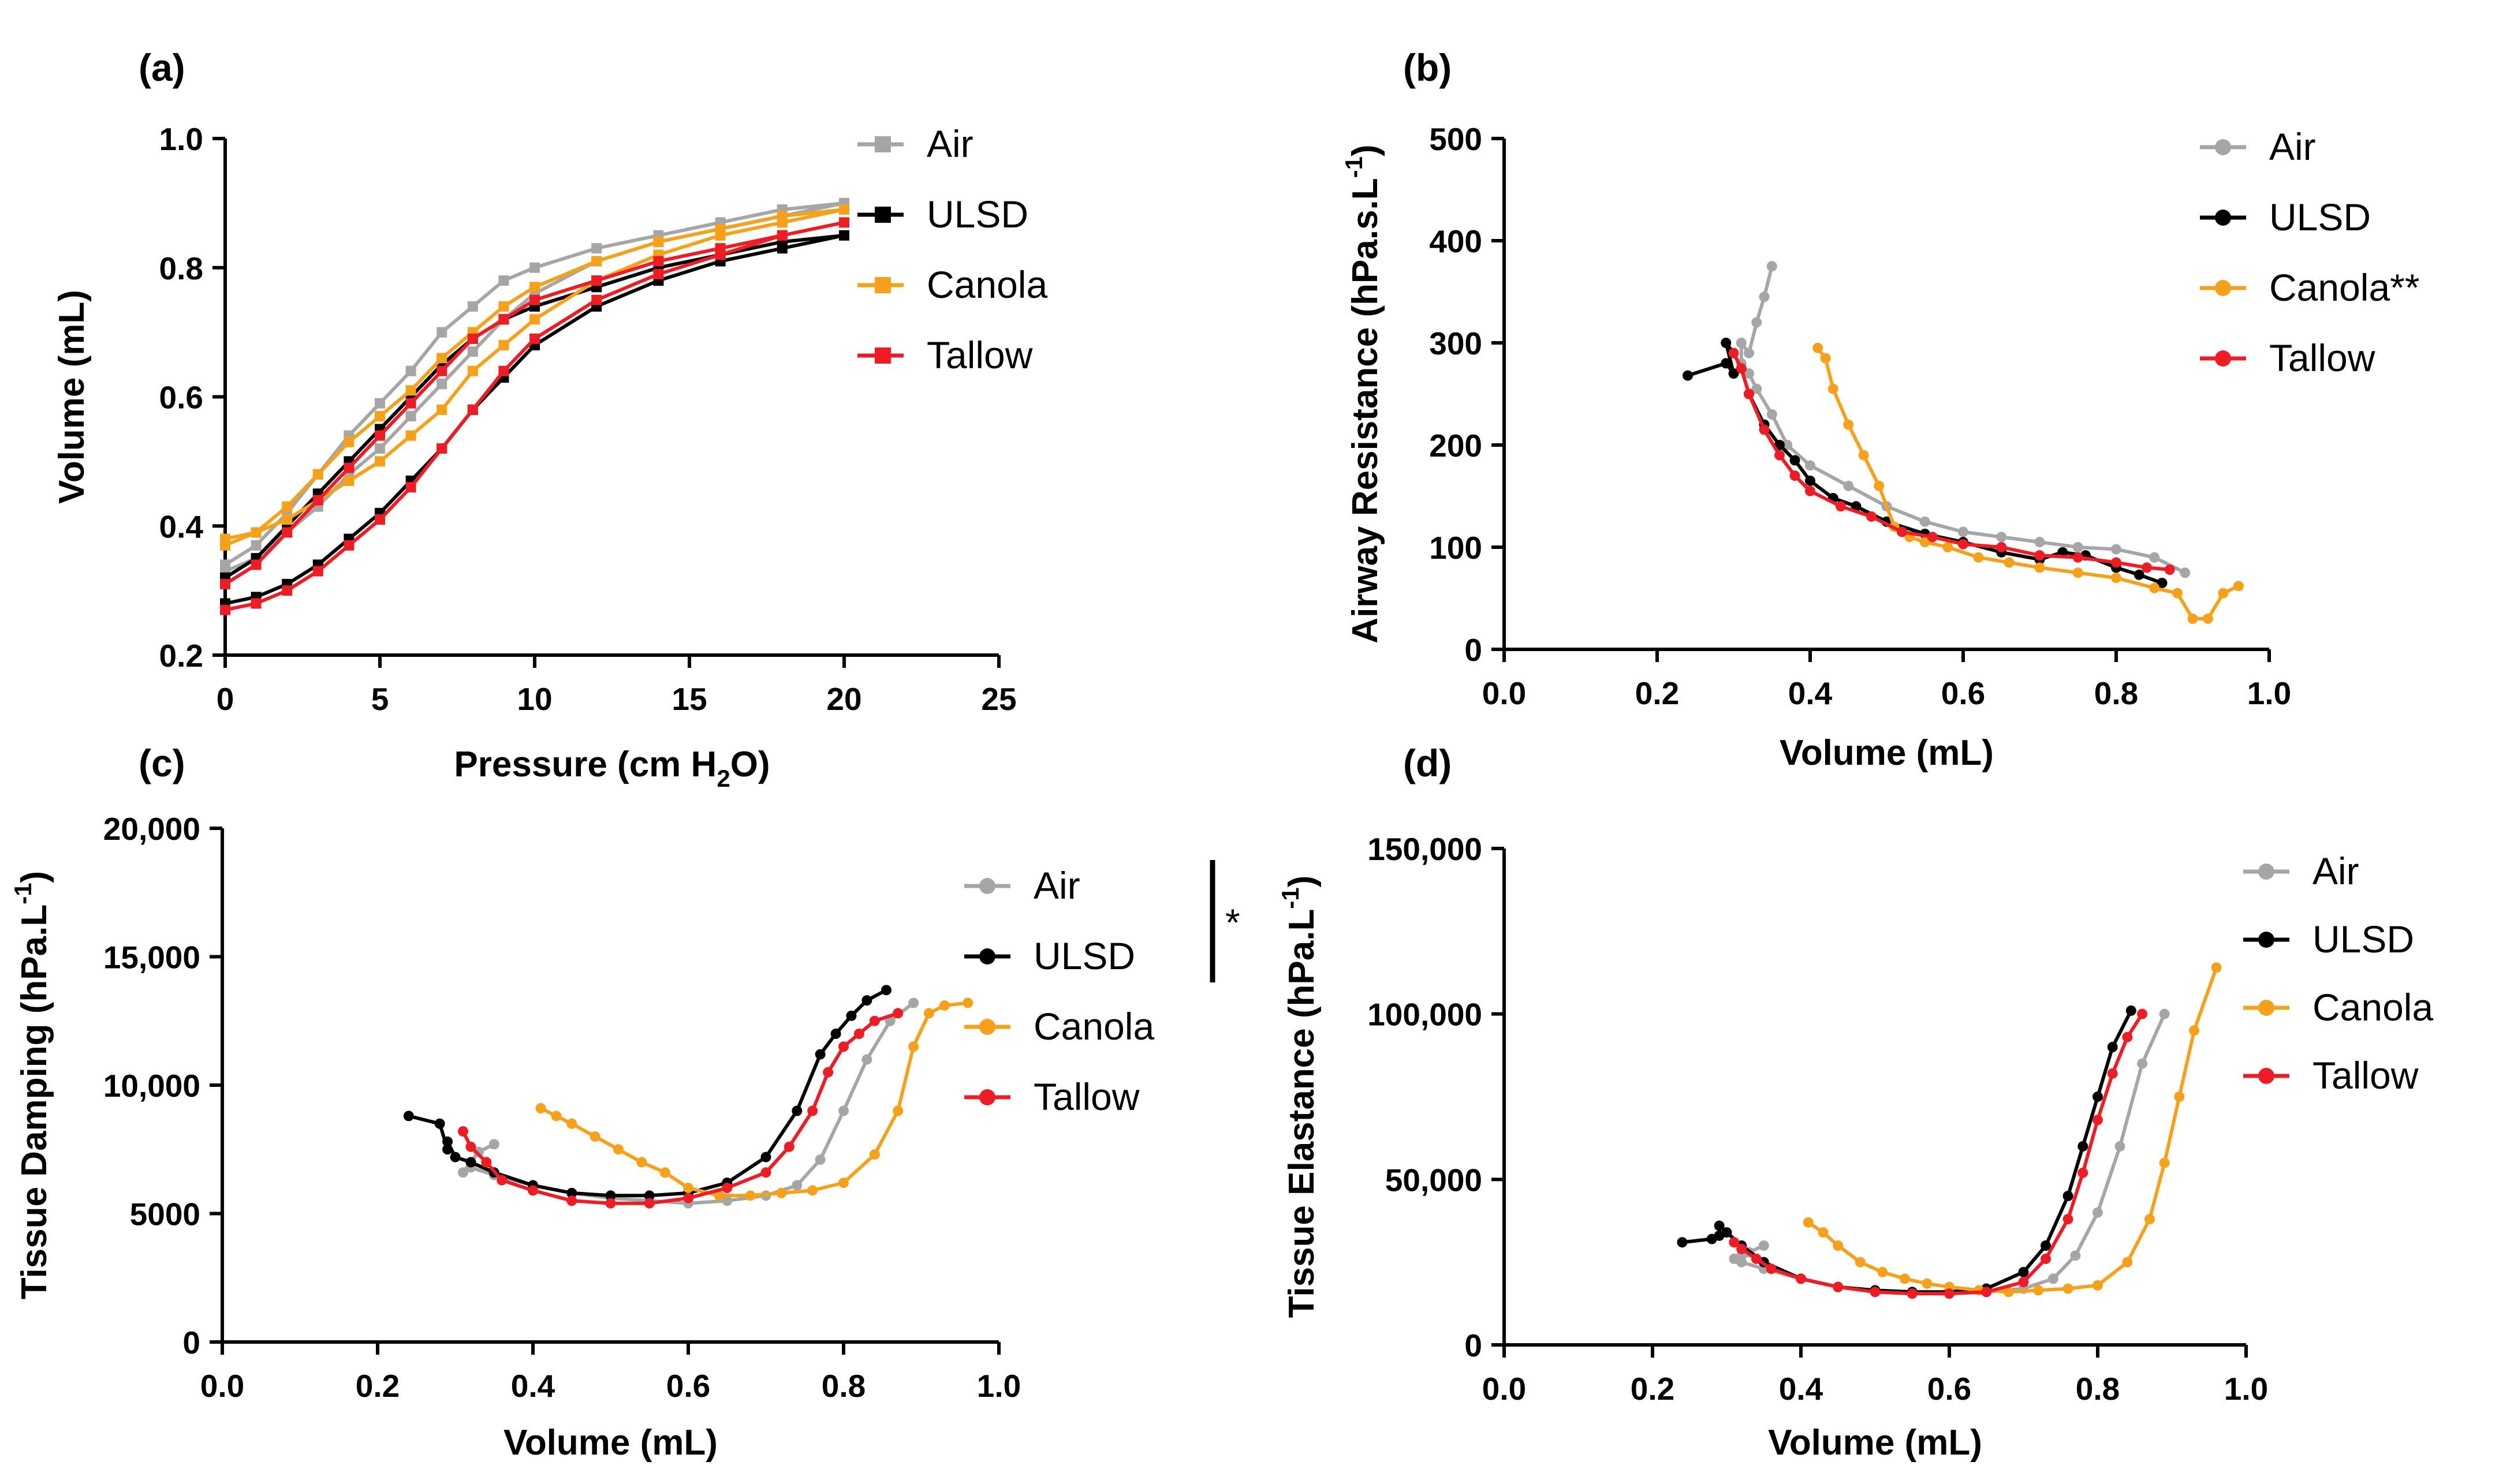 The width and height of the screenshot is (2514, 1484). Describe the element at coordinates (225, 699) in the screenshot. I see `x-tick-label: 0` at that location.